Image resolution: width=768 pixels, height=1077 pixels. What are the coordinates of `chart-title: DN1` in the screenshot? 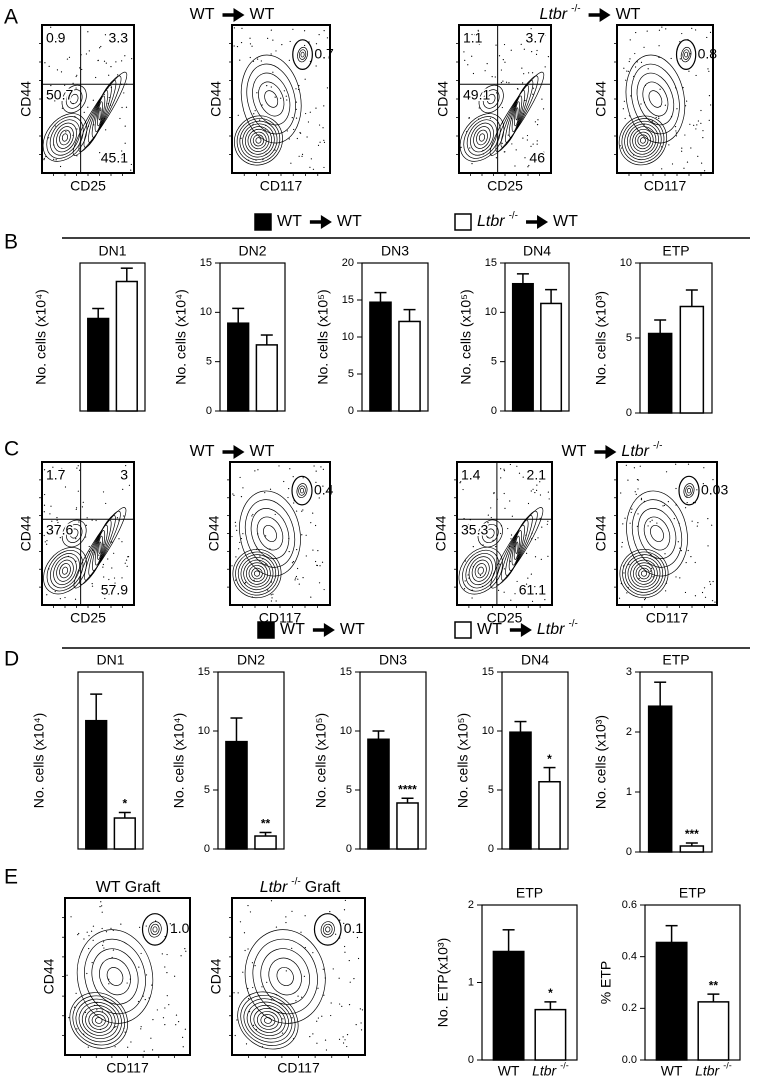 It's located at (112, 251).